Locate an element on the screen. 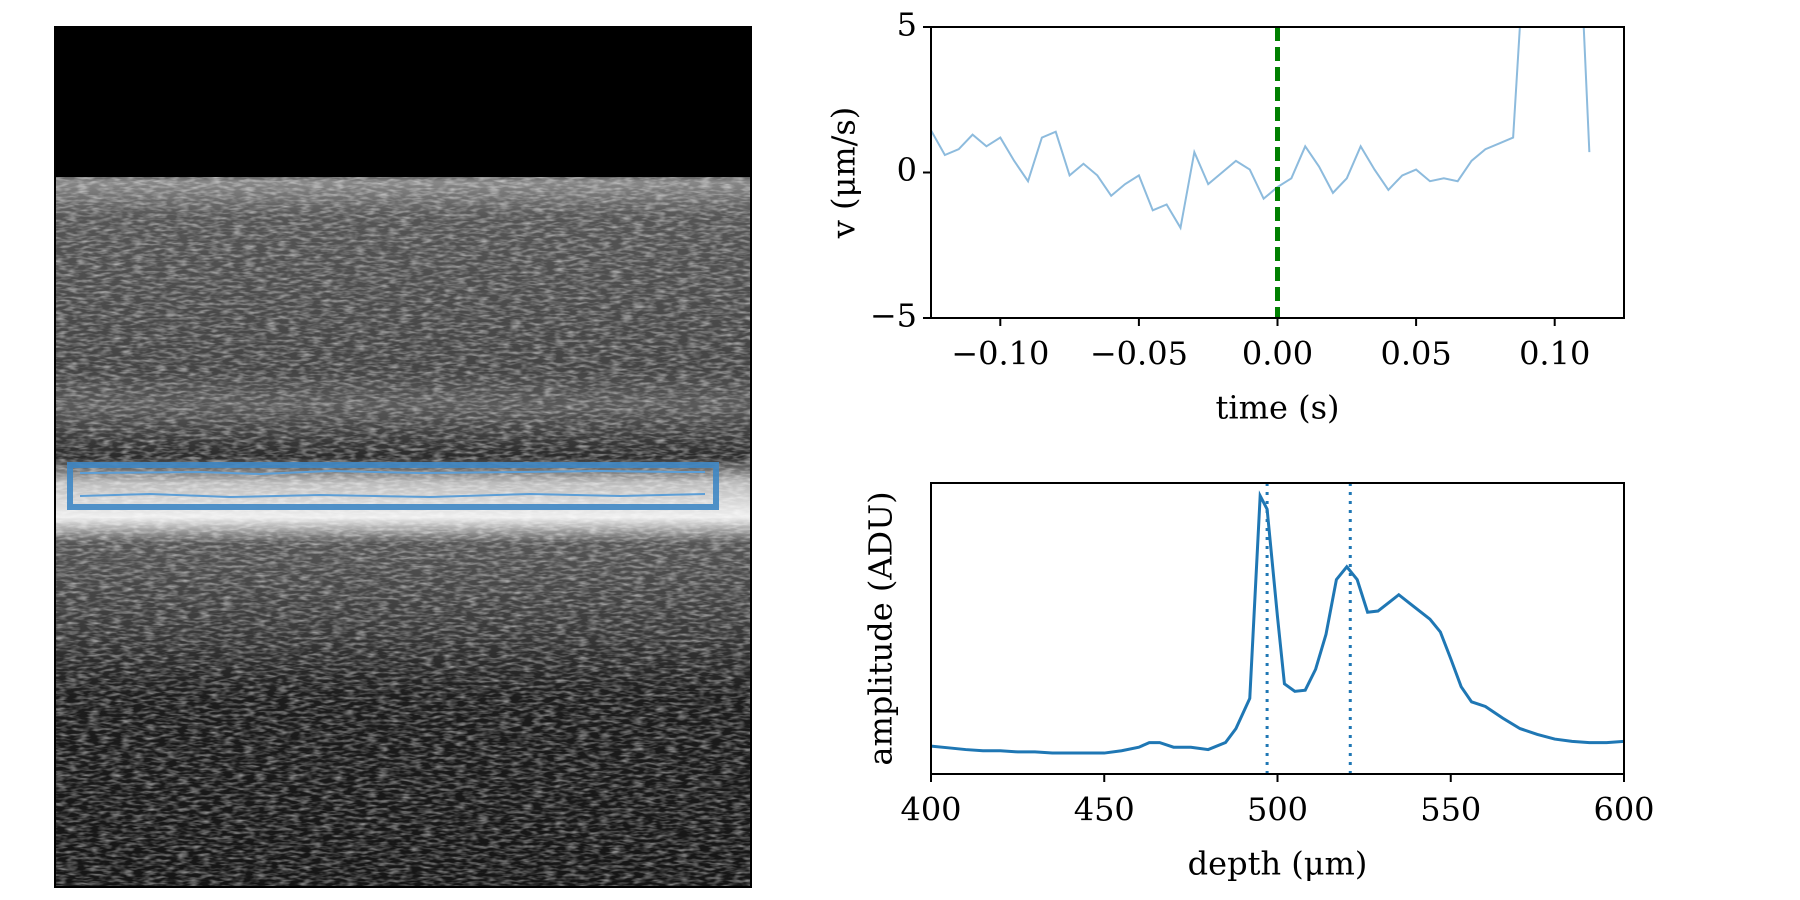  x-tick-label: −0.10 is located at coordinates (1000, 354).